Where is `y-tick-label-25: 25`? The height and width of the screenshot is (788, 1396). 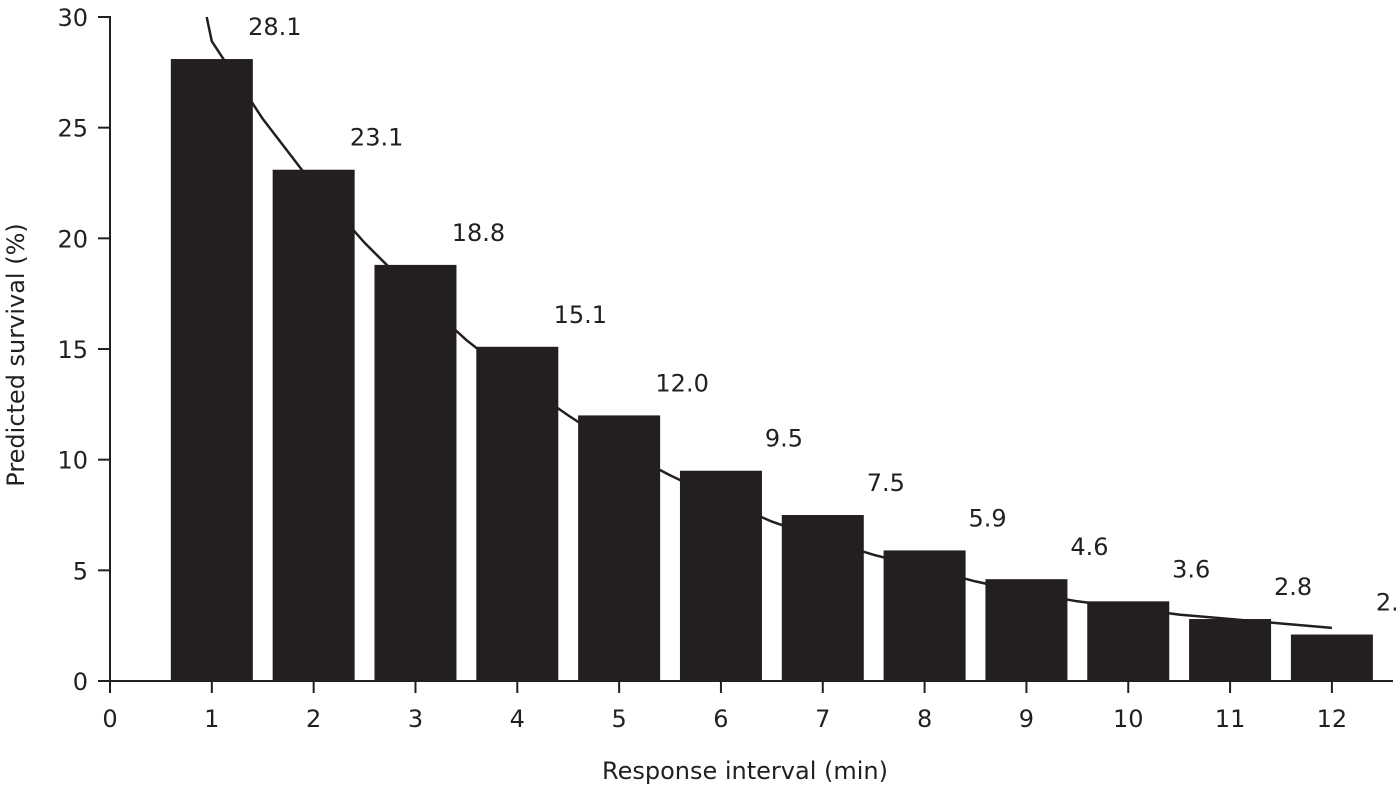 y-tick-label-25: 25 is located at coordinates (72, 129).